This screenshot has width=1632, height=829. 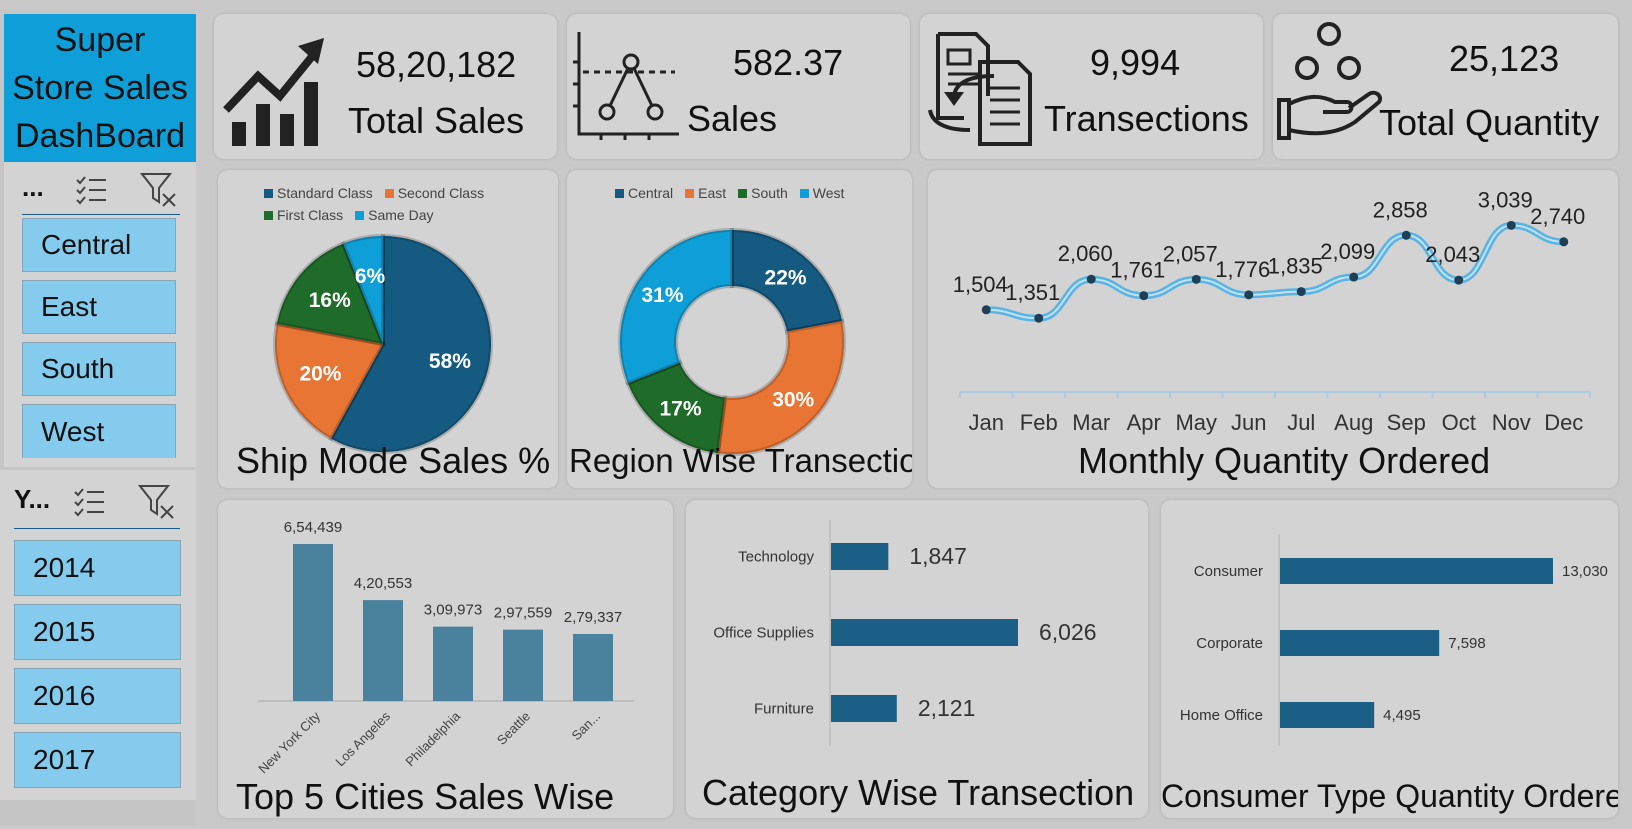 What do you see at coordinates (769, 193) in the screenshot?
I see `legend-label: South` at bounding box center [769, 193].